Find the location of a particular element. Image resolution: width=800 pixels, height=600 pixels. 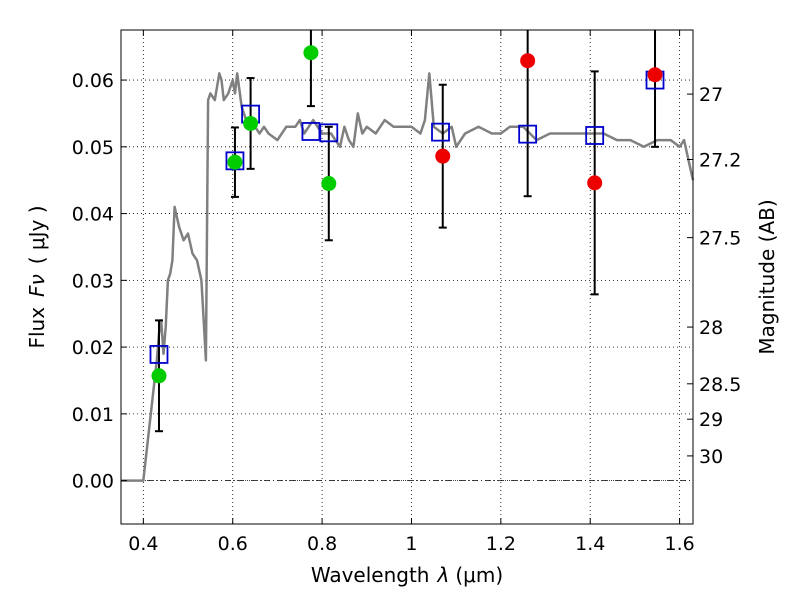

x-tick-label: 0.8 is located at coordinates (322, 544).